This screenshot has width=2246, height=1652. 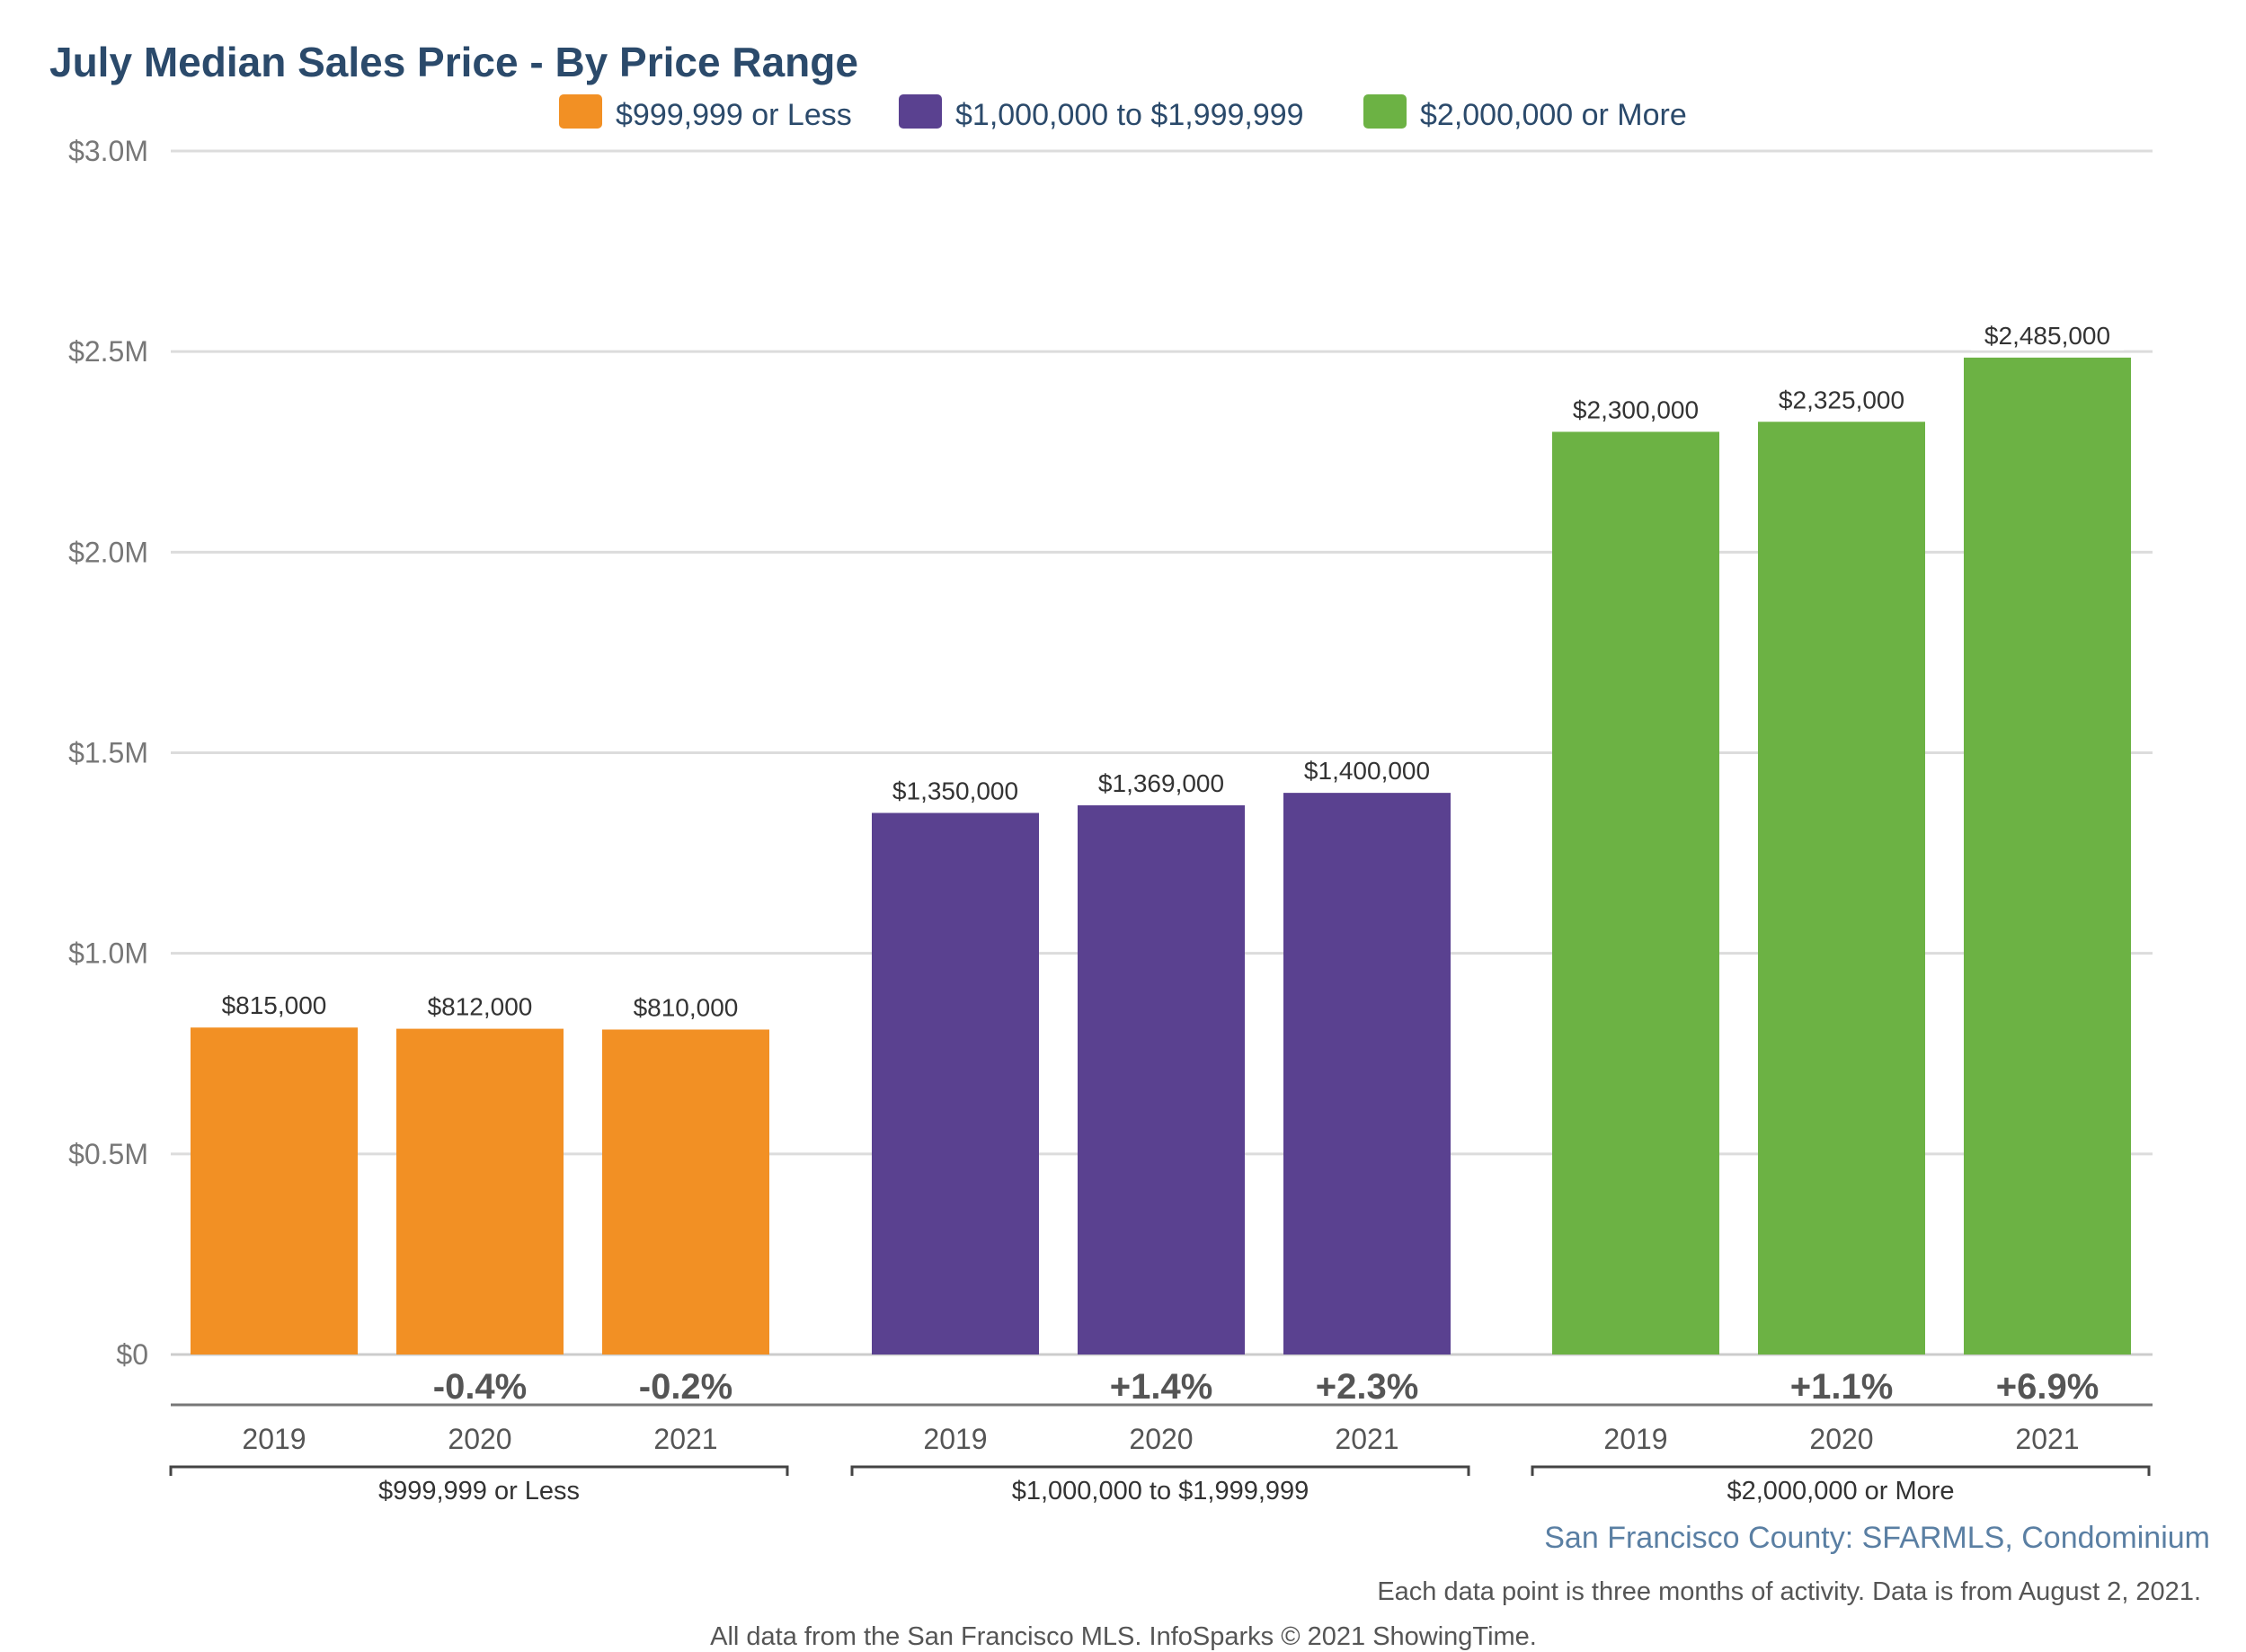 I want to click on chart-title: July Median Sales Price - By Price Range, so click(x=453, y=62).